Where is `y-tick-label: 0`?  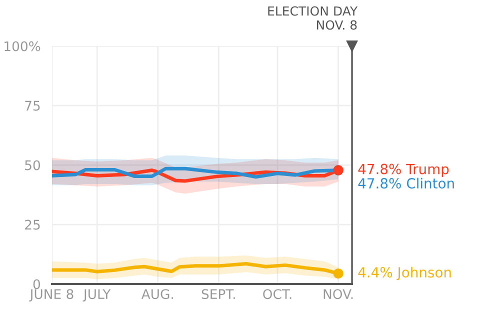
y-tick-label: 0 is located at coordinates (36, 284).